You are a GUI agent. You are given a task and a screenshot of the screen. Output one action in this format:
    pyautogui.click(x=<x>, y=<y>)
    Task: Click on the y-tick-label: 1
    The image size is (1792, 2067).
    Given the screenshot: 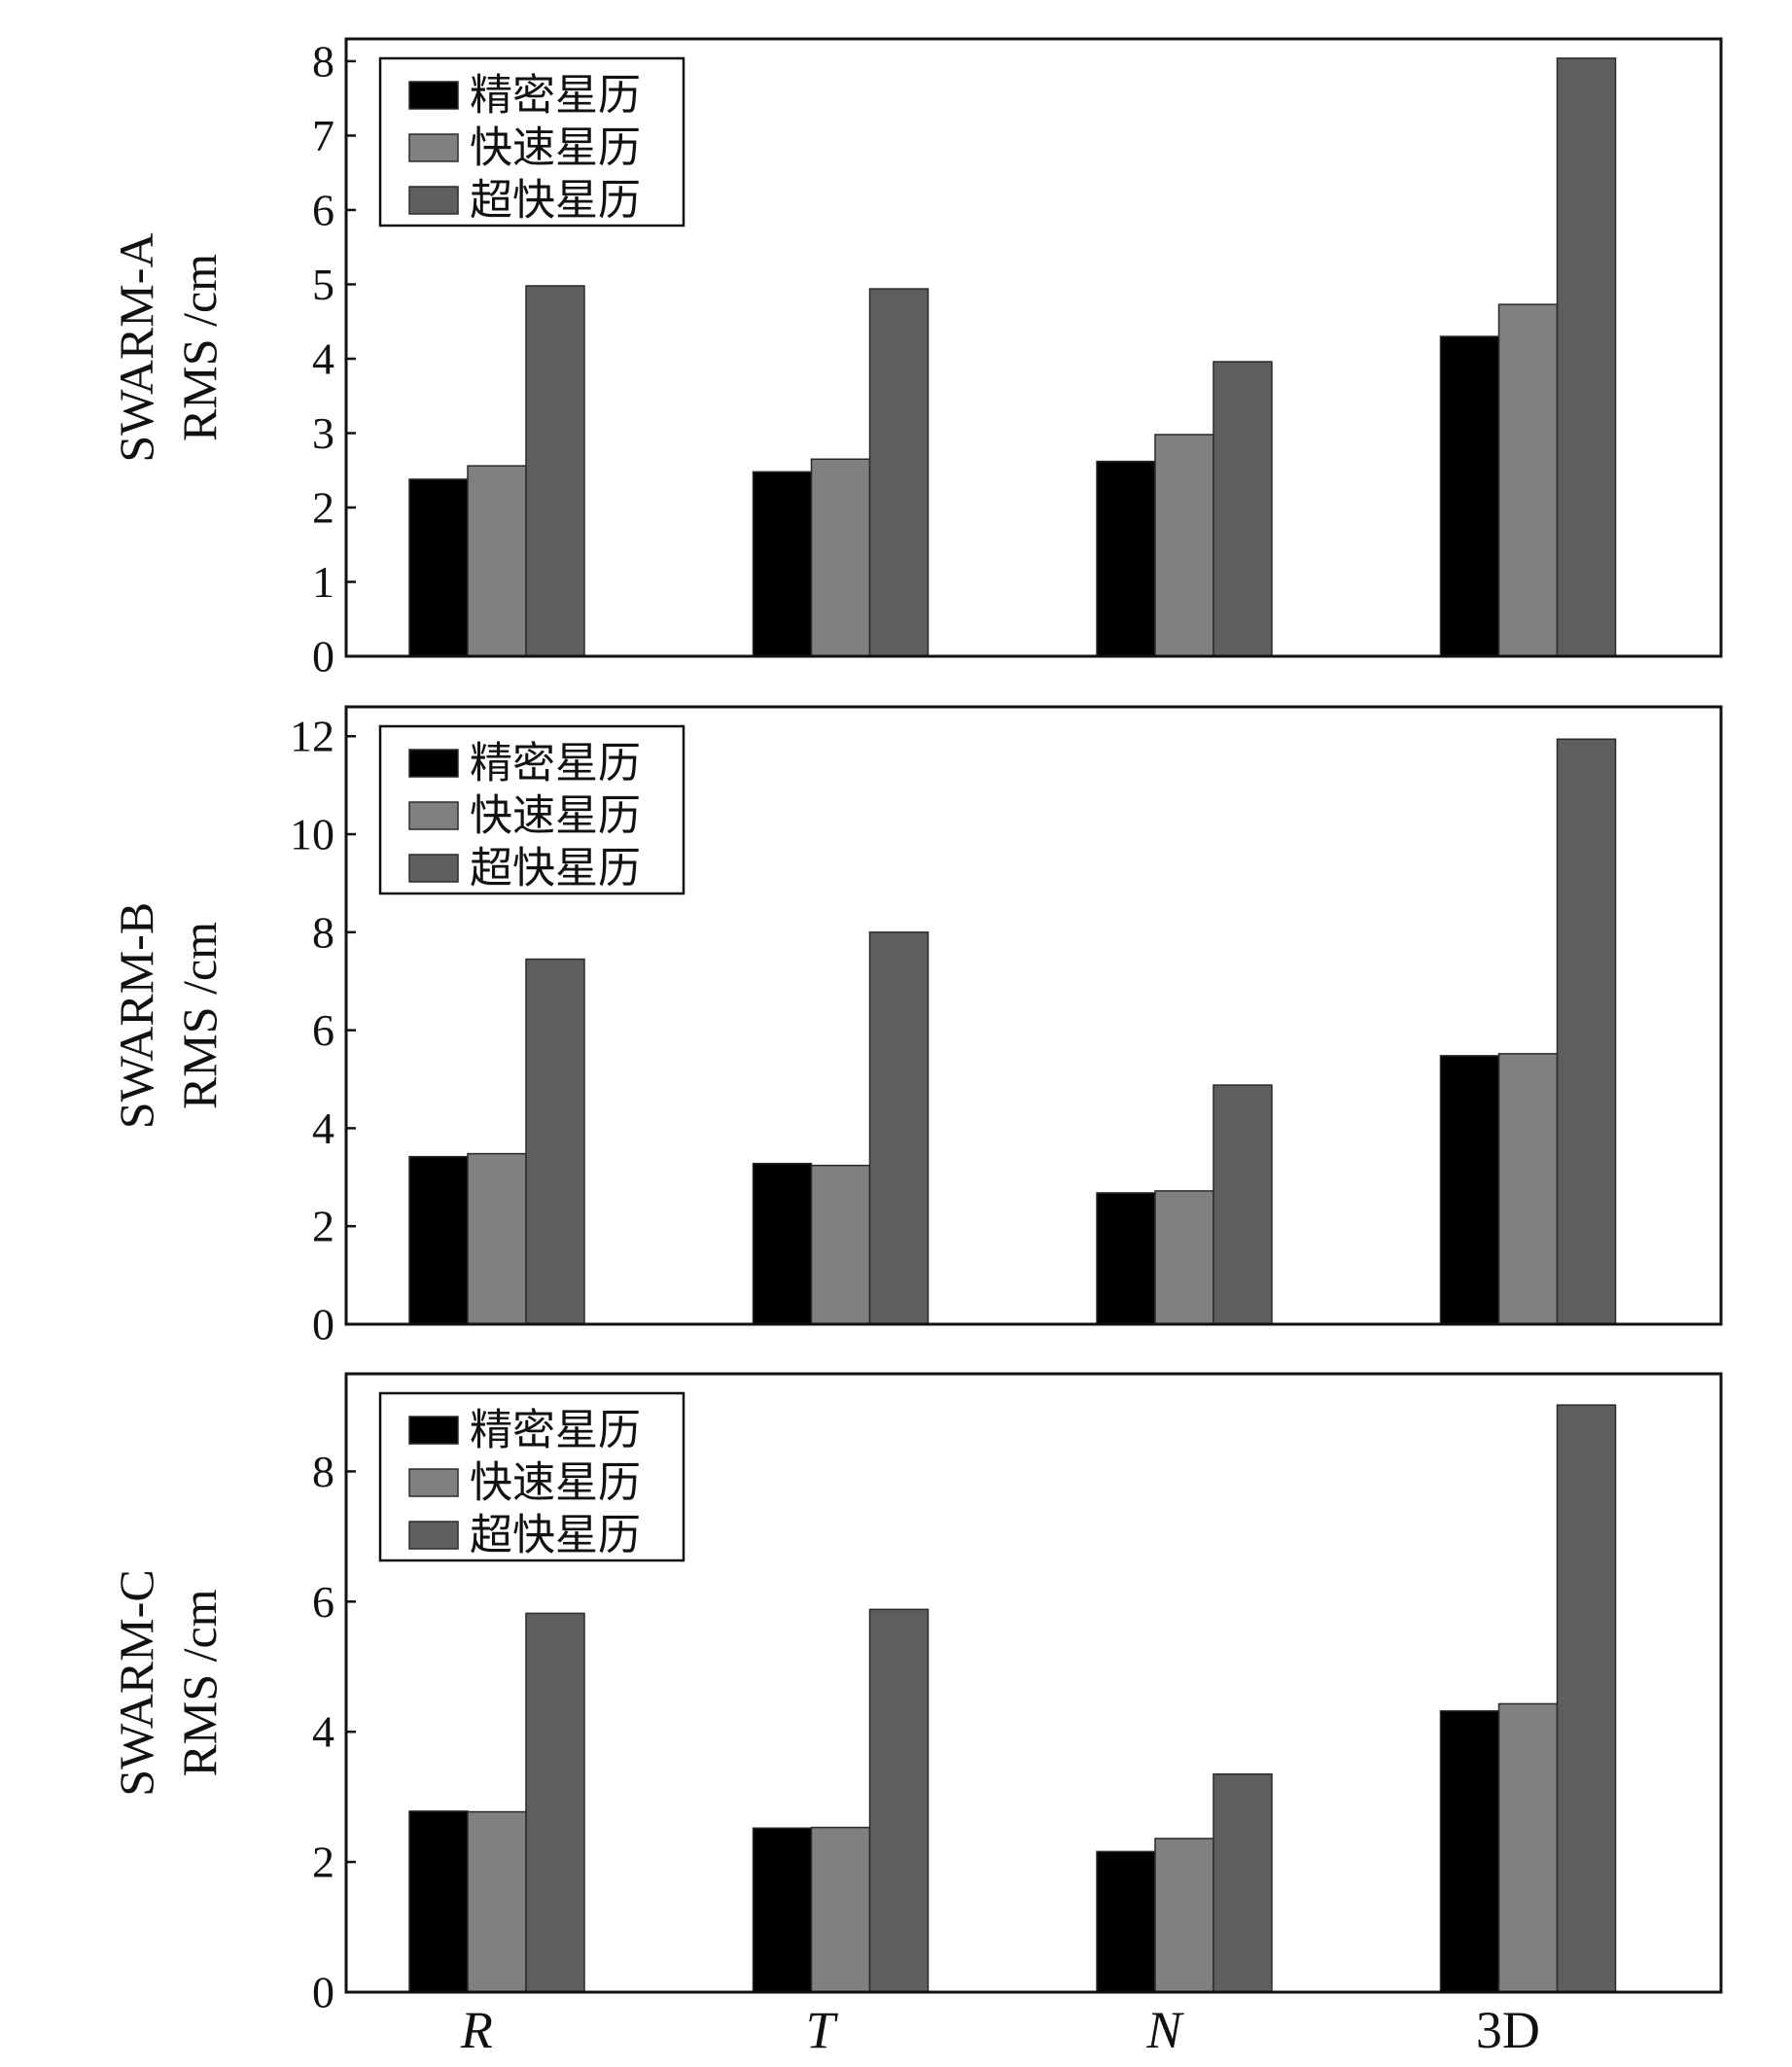 What is the action you would take?
    pyautogui.click(x=323, y=582)
    